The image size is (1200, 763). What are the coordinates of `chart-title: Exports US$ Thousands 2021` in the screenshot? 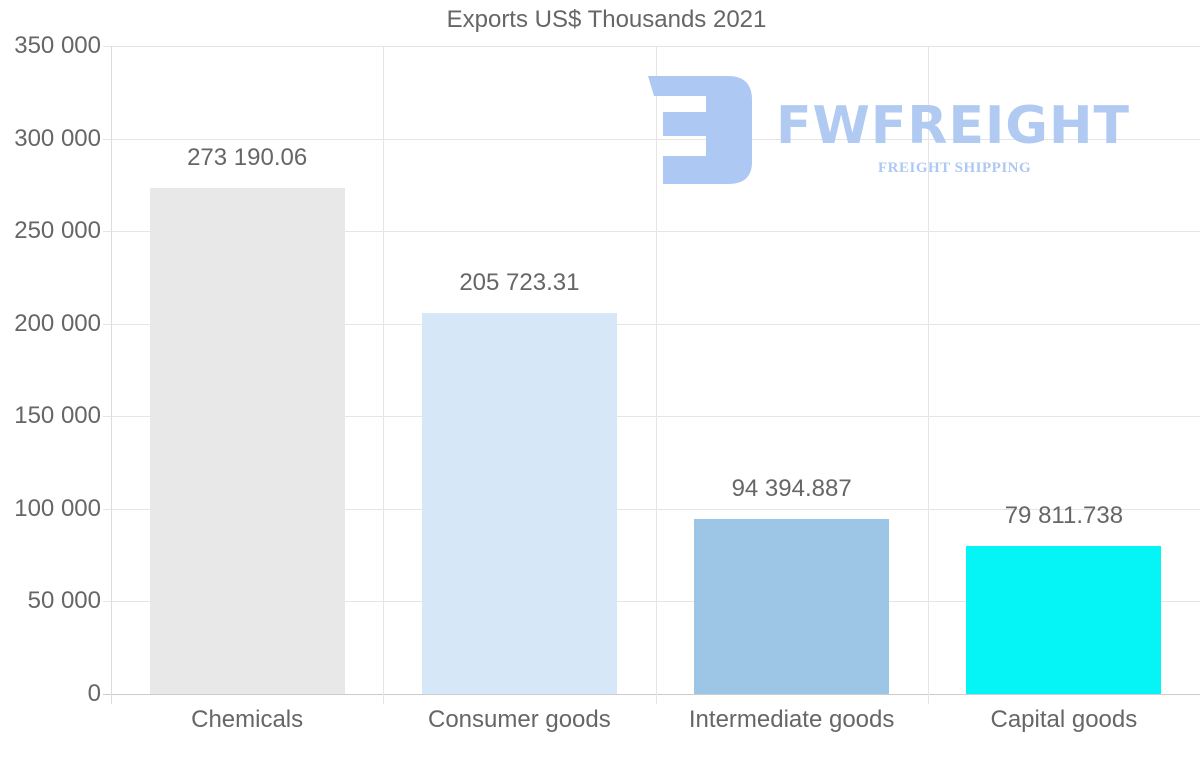 It's located at (606, 19).